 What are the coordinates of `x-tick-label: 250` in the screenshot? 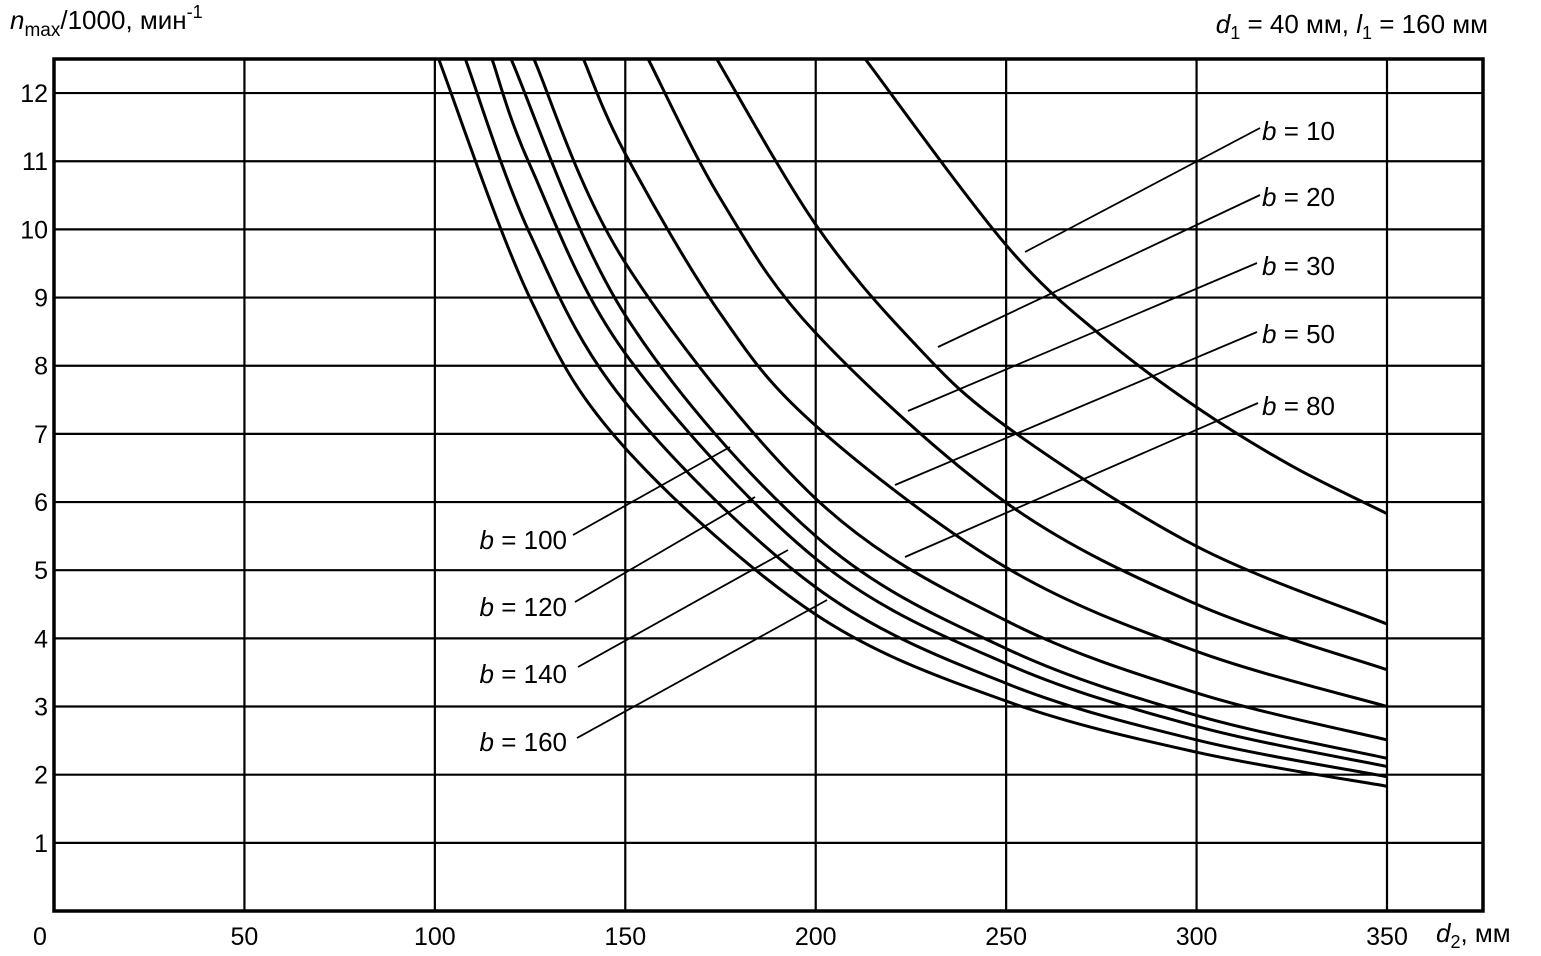 It's located at (1006, 937).